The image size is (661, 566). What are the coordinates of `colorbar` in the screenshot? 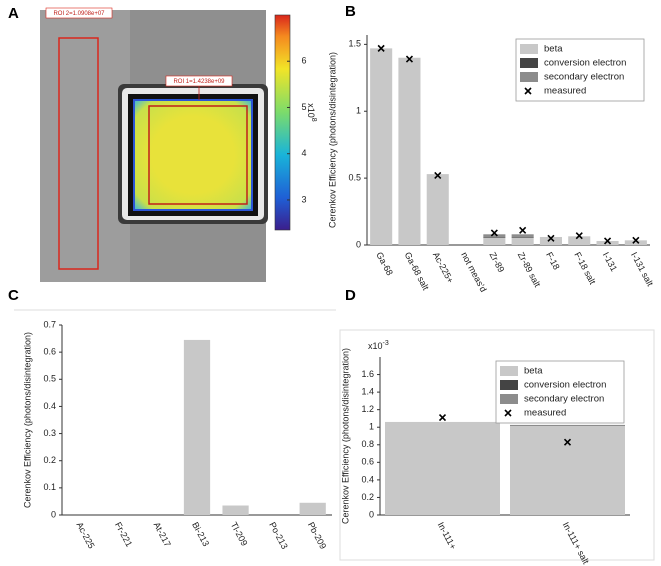 It's located at (282, 122).